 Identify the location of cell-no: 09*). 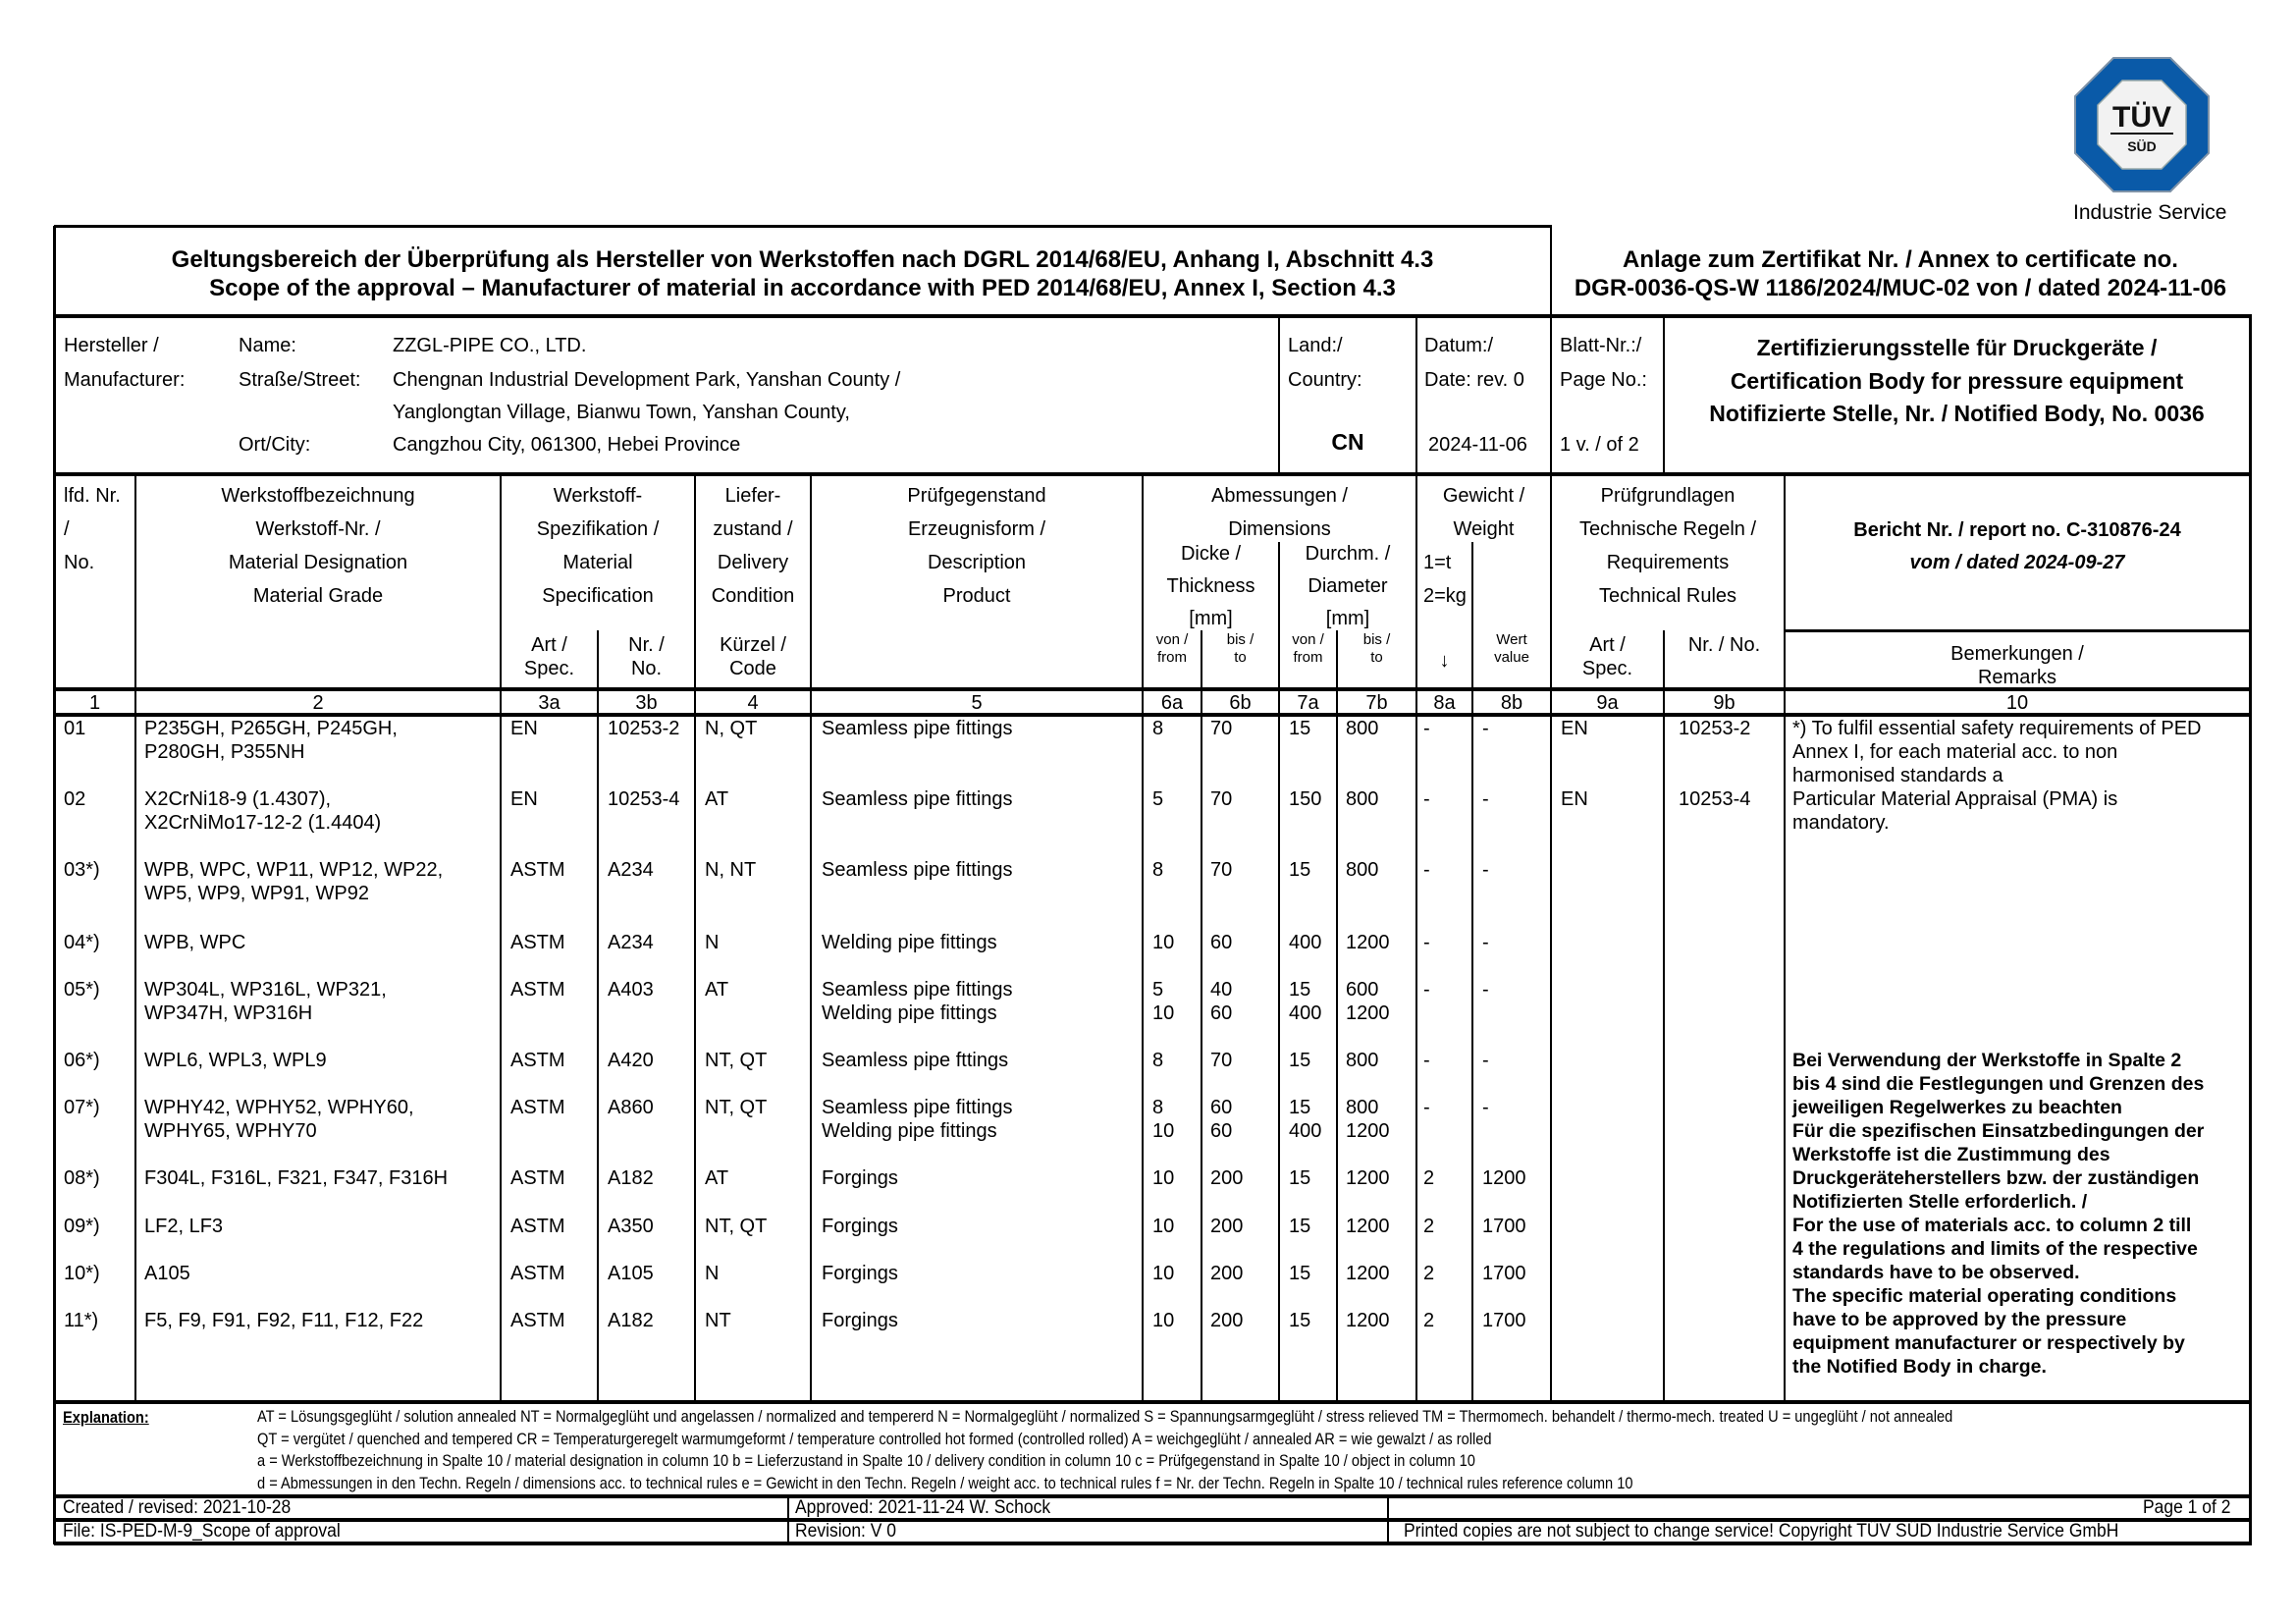
(82, 1226).